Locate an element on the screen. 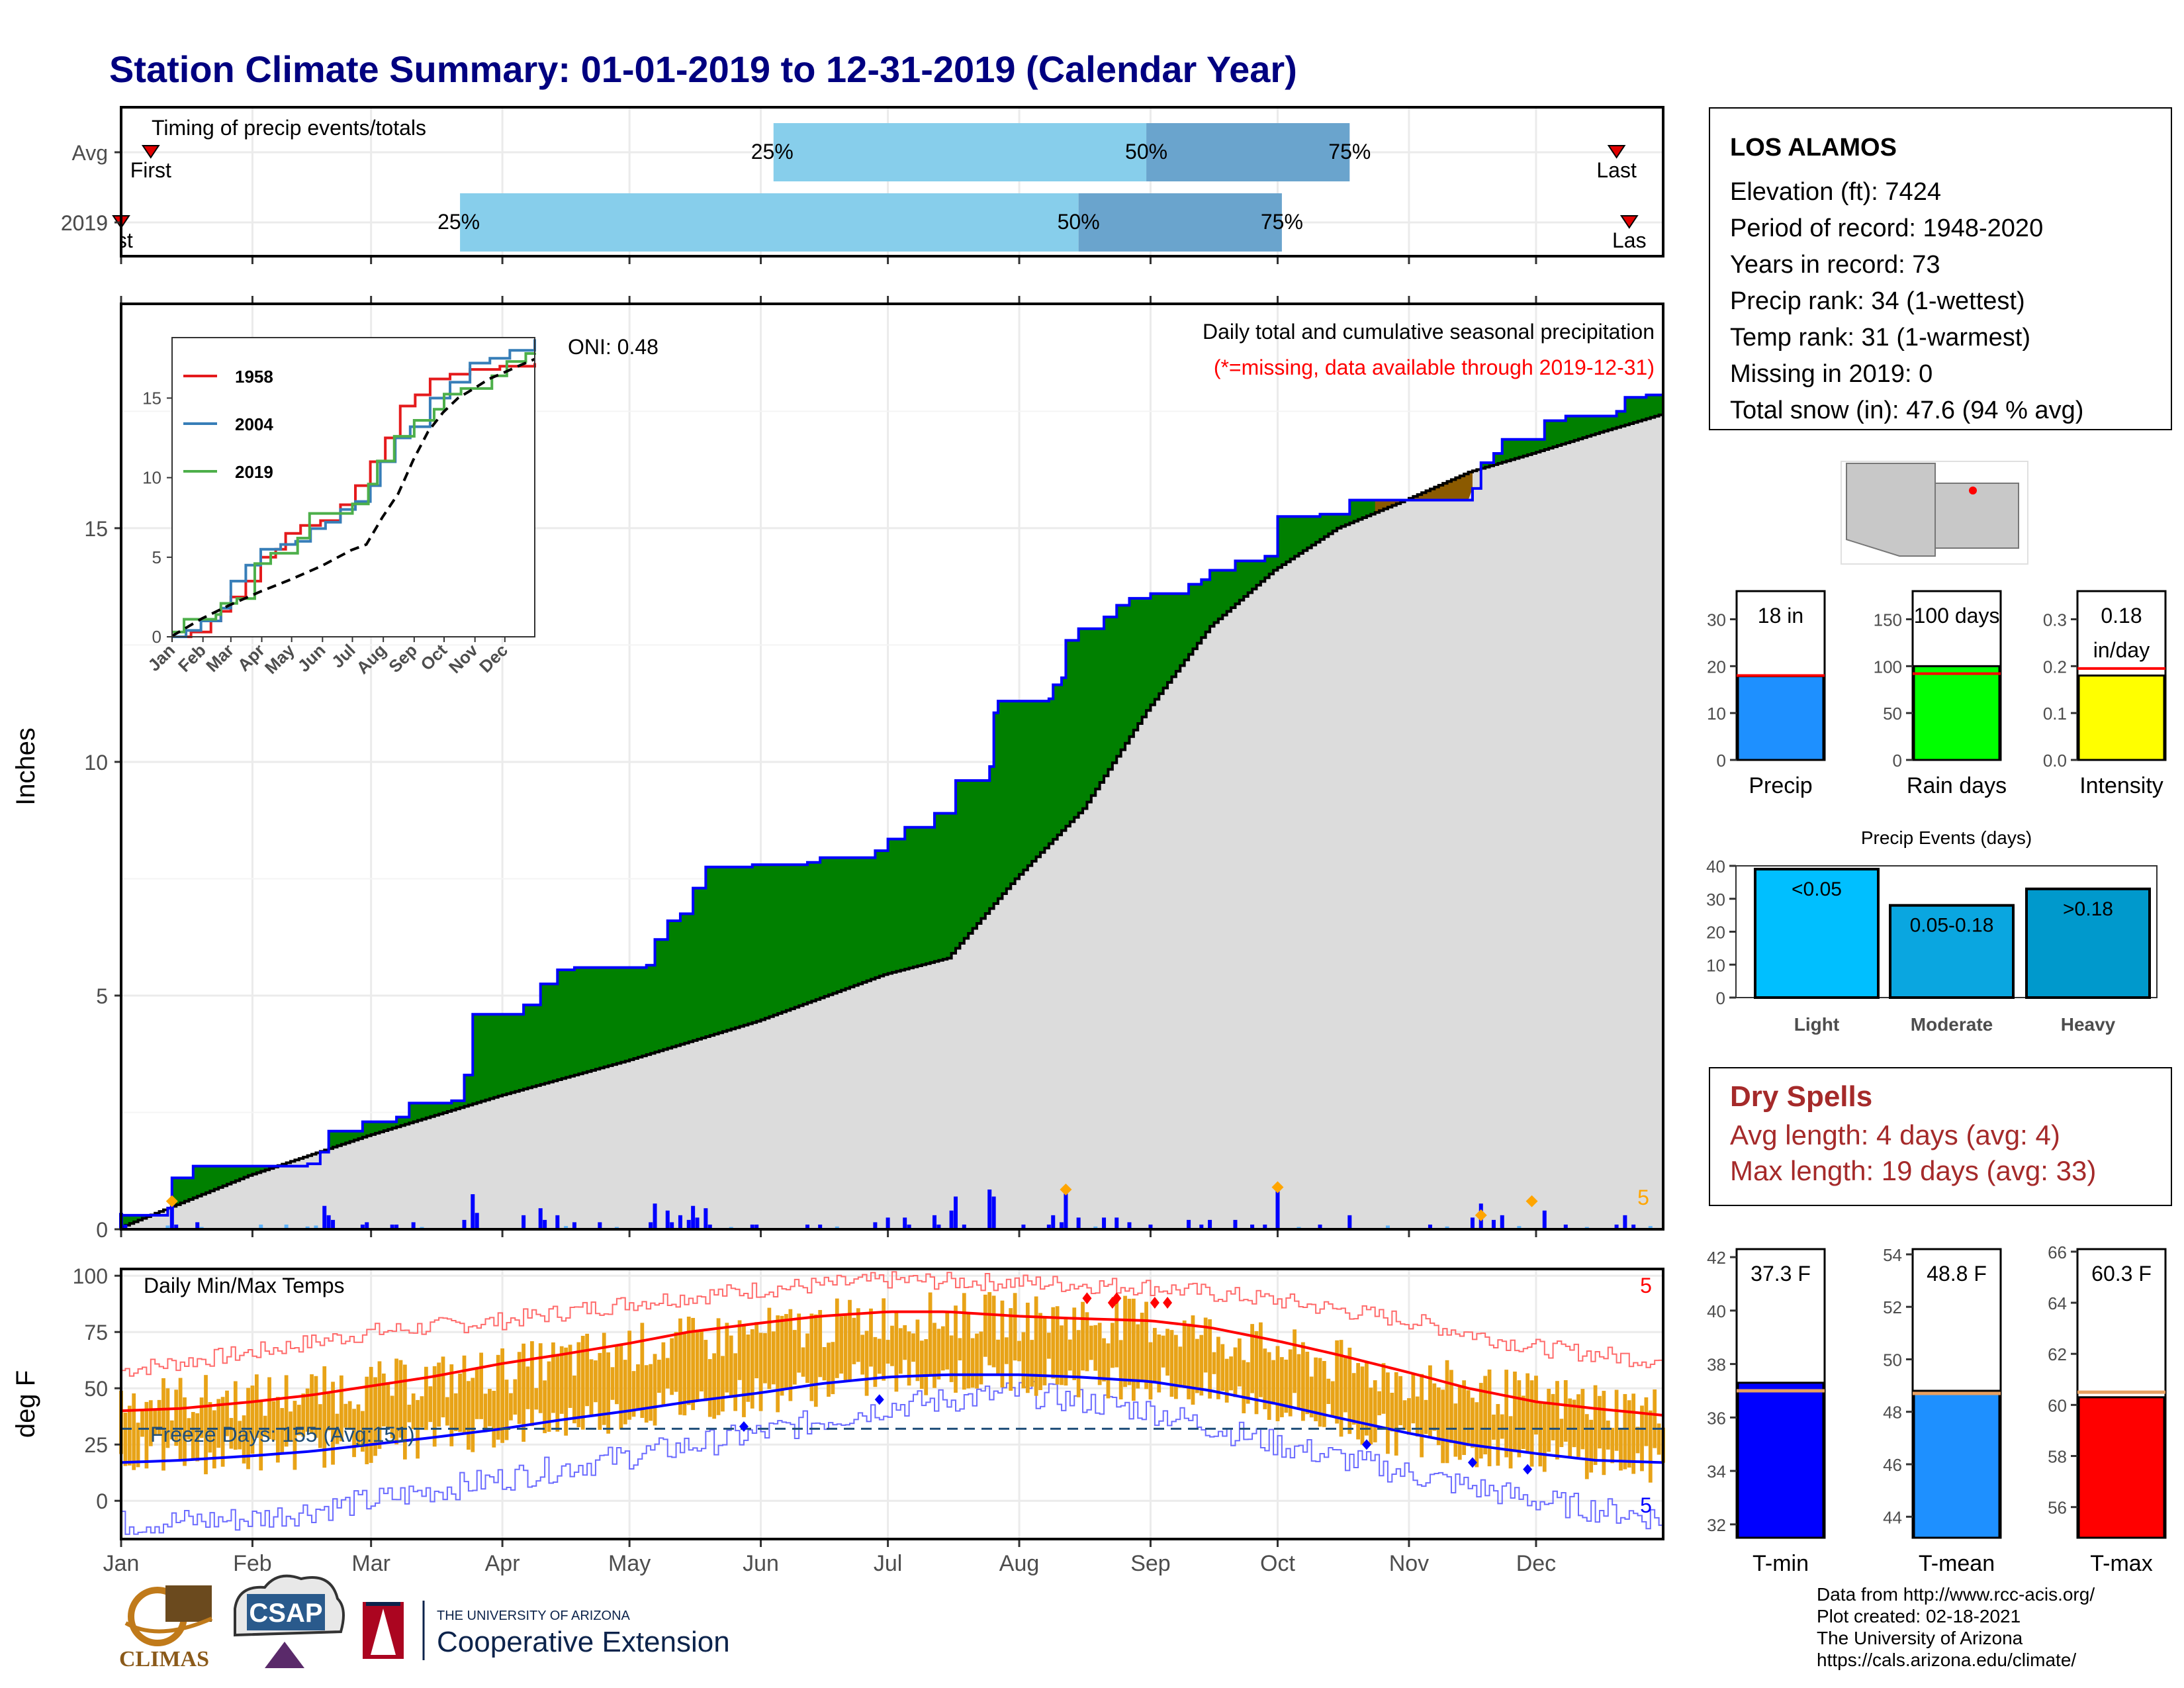 The height and width of the screenshot is (1688, 2184). events-title: Precip Events (days) is located at coordinates (1946, 837).